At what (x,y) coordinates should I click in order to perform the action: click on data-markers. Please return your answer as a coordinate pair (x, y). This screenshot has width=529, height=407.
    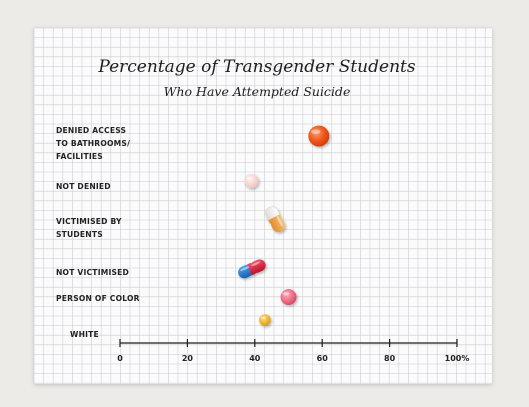
    Looking at the image, I should click on (284, 225).